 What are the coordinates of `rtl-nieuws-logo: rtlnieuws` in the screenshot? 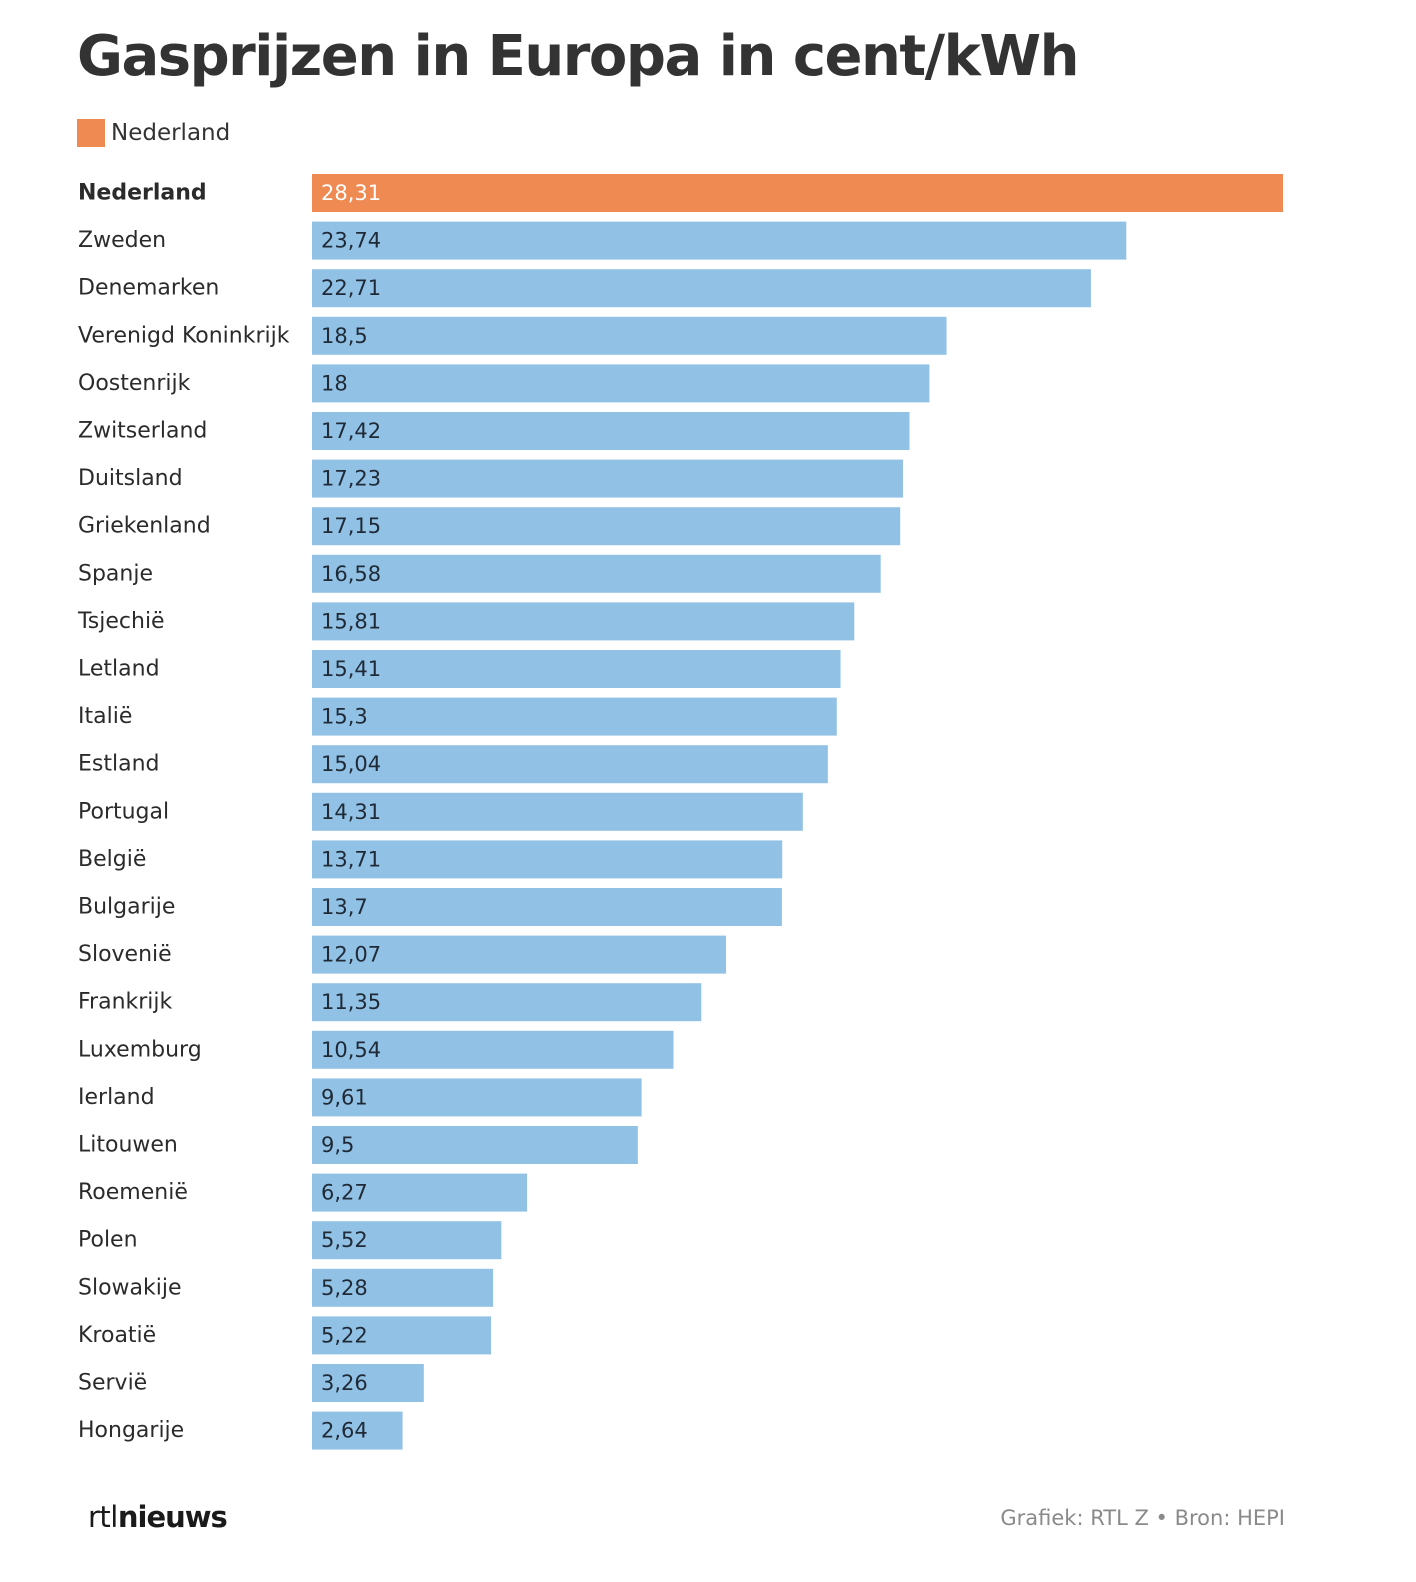 It's located at (158, 1517).